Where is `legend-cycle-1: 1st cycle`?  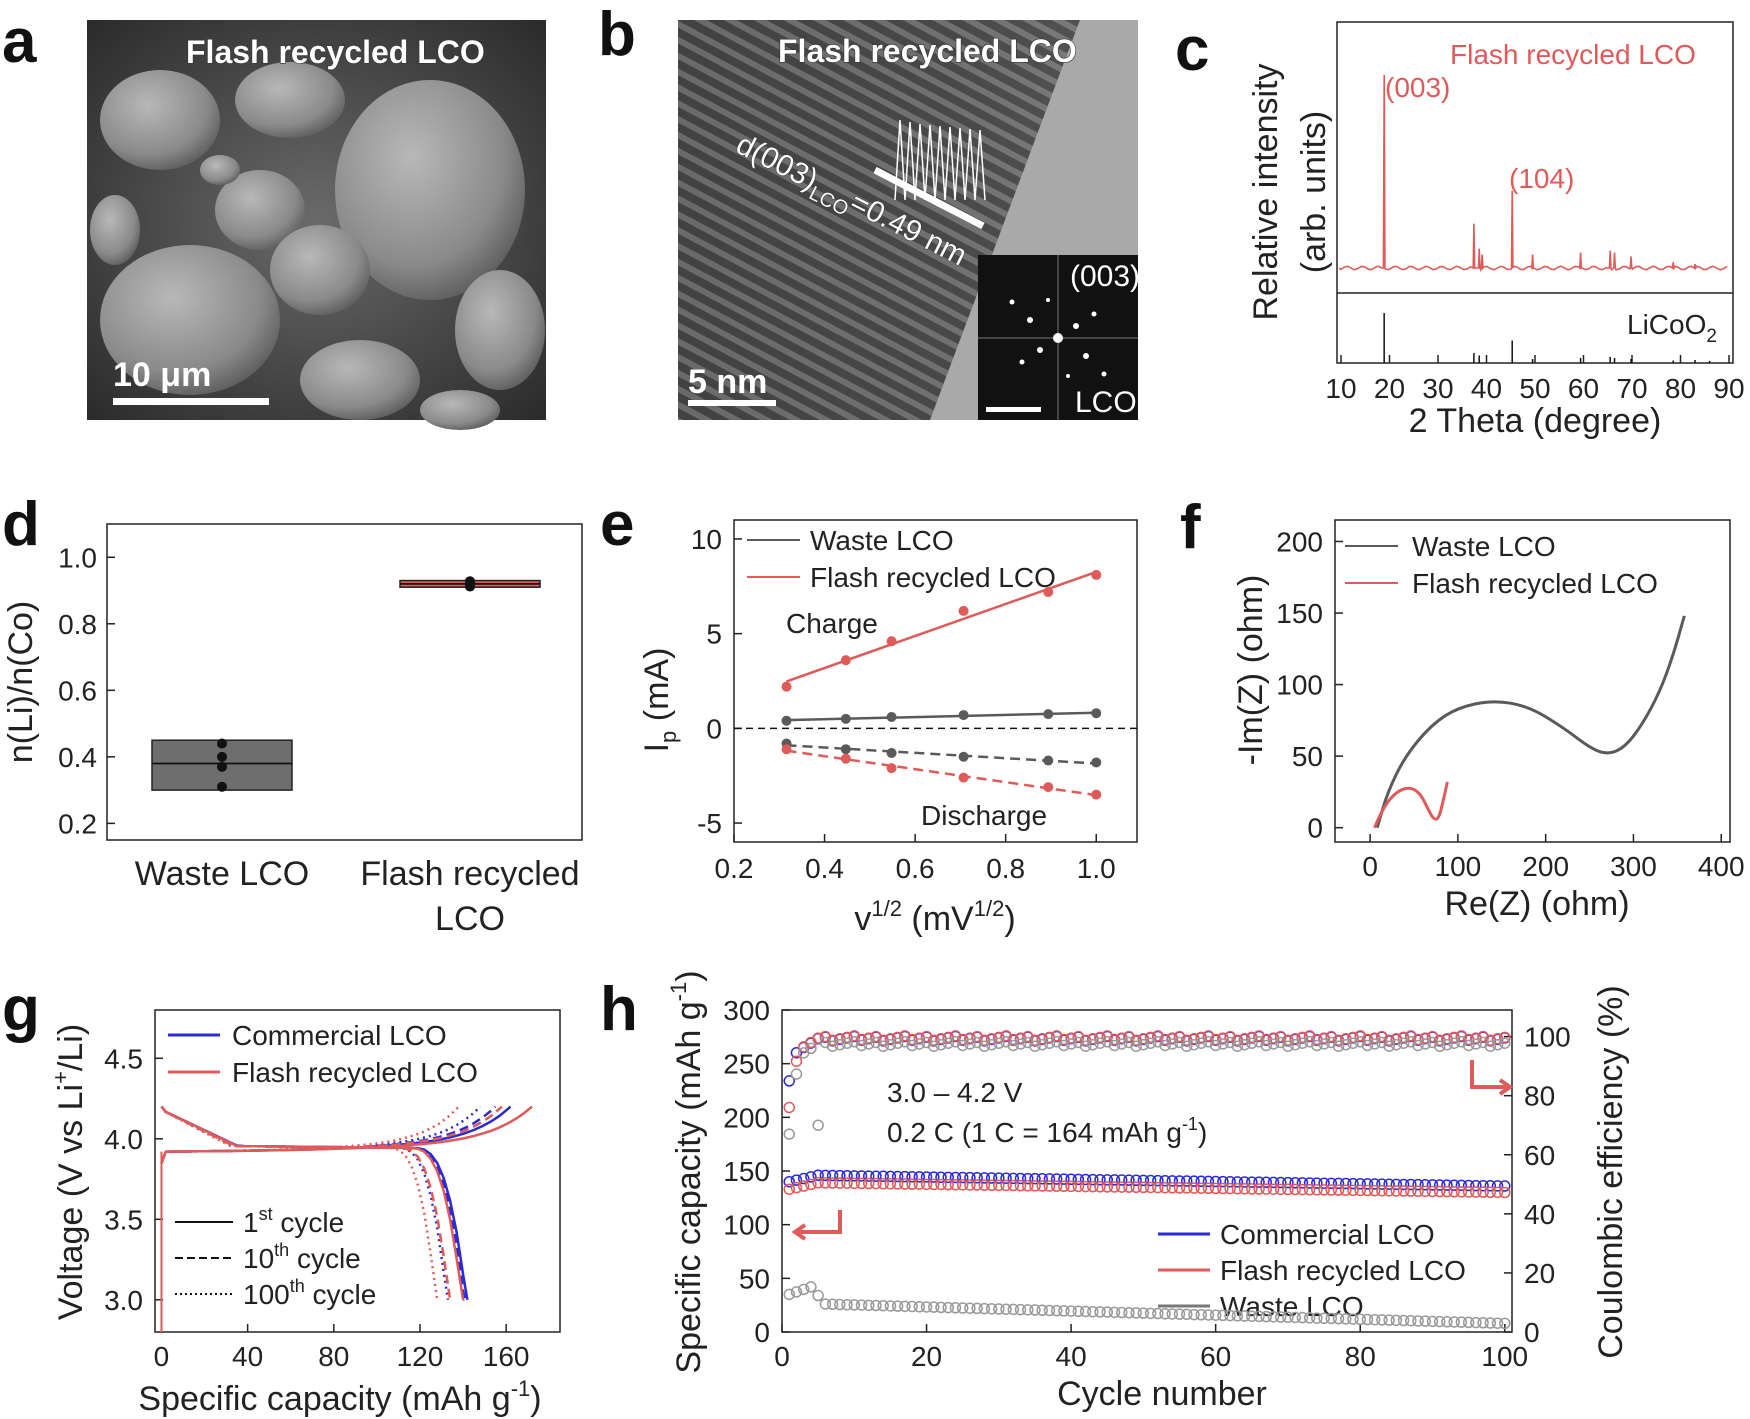
legend-cycle-1: 1st cycle is located at coordinates (293, 1221).